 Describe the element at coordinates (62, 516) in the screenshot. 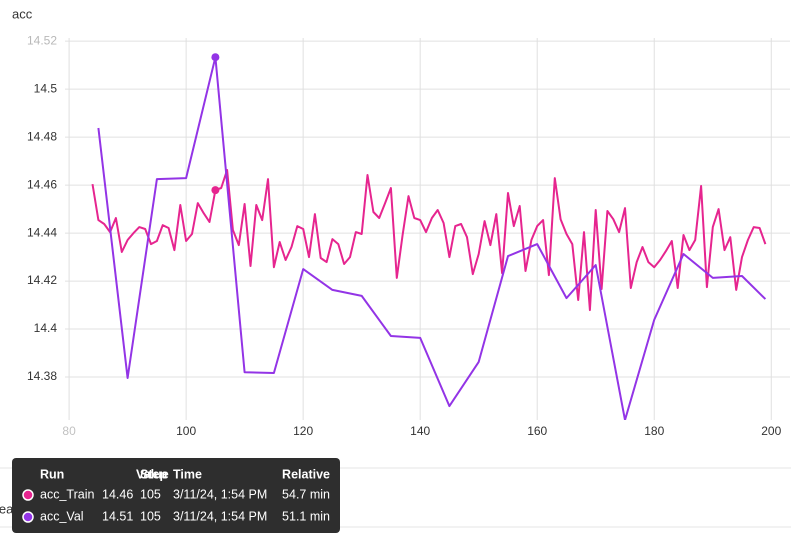

I see `tooltip-cell: acc_Val` at that location.